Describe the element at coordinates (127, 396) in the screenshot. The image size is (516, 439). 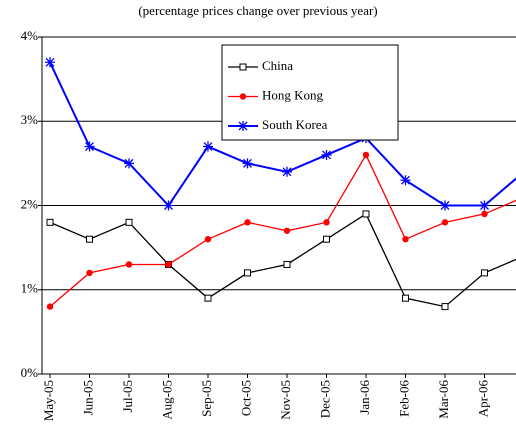
I see `x-tick-label: Jul-05` at that location.